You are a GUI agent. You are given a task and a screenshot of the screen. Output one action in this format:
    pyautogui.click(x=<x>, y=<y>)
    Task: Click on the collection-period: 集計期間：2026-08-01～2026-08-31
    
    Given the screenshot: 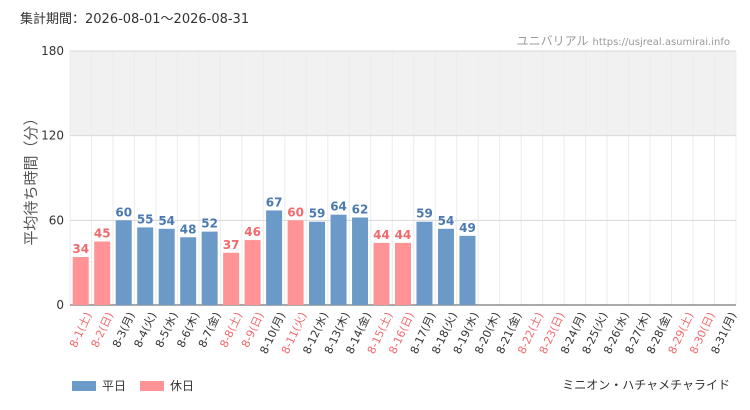 What is the action you would take?
    pyautogui.click(x=135, y=19)
    